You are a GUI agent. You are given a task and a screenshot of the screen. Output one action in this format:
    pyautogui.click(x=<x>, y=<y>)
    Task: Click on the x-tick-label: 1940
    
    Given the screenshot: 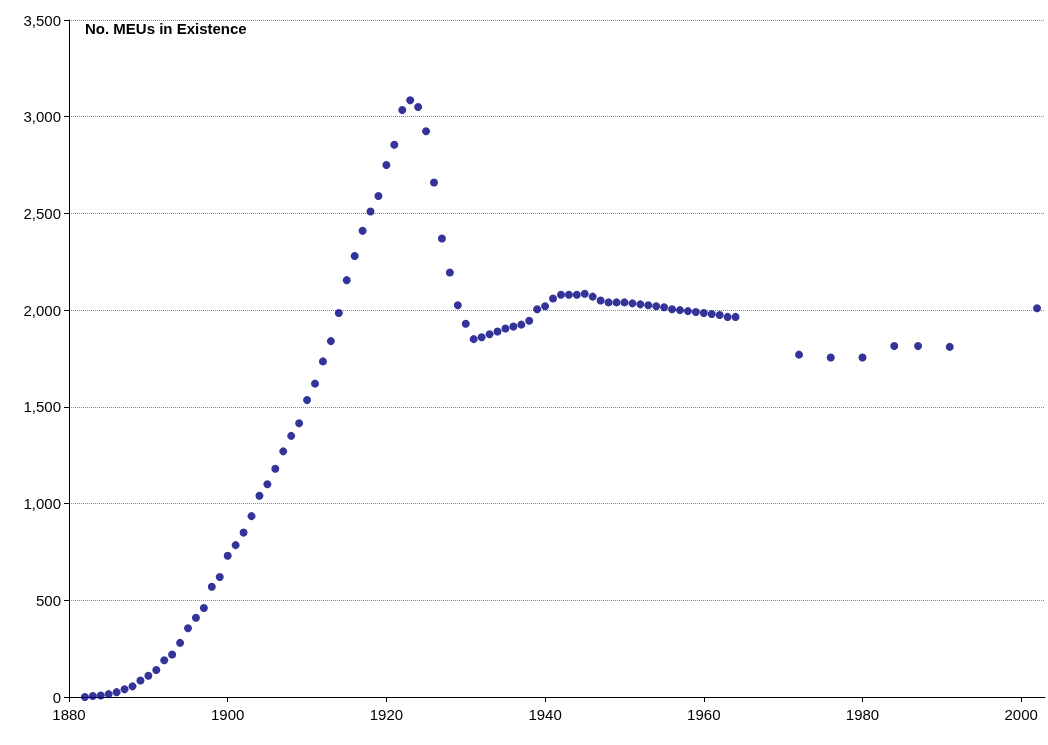 What is the action you would take?
    pyautogui.click(x=545, y=714)
    